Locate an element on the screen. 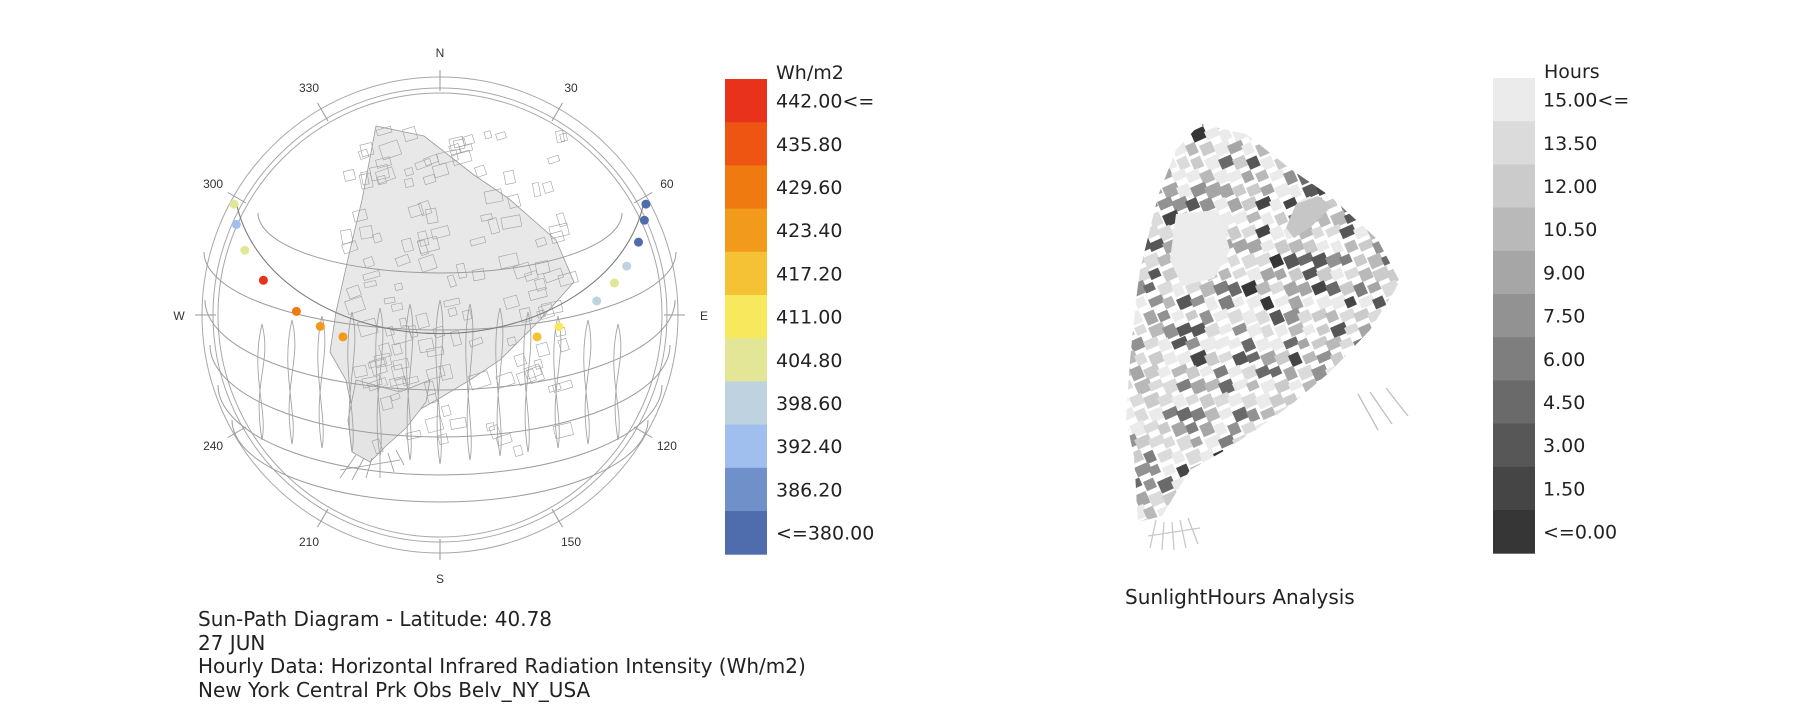 The height and width of the screenshot is (720, 1800). analemma-loops is located at coordinates (439, 382).